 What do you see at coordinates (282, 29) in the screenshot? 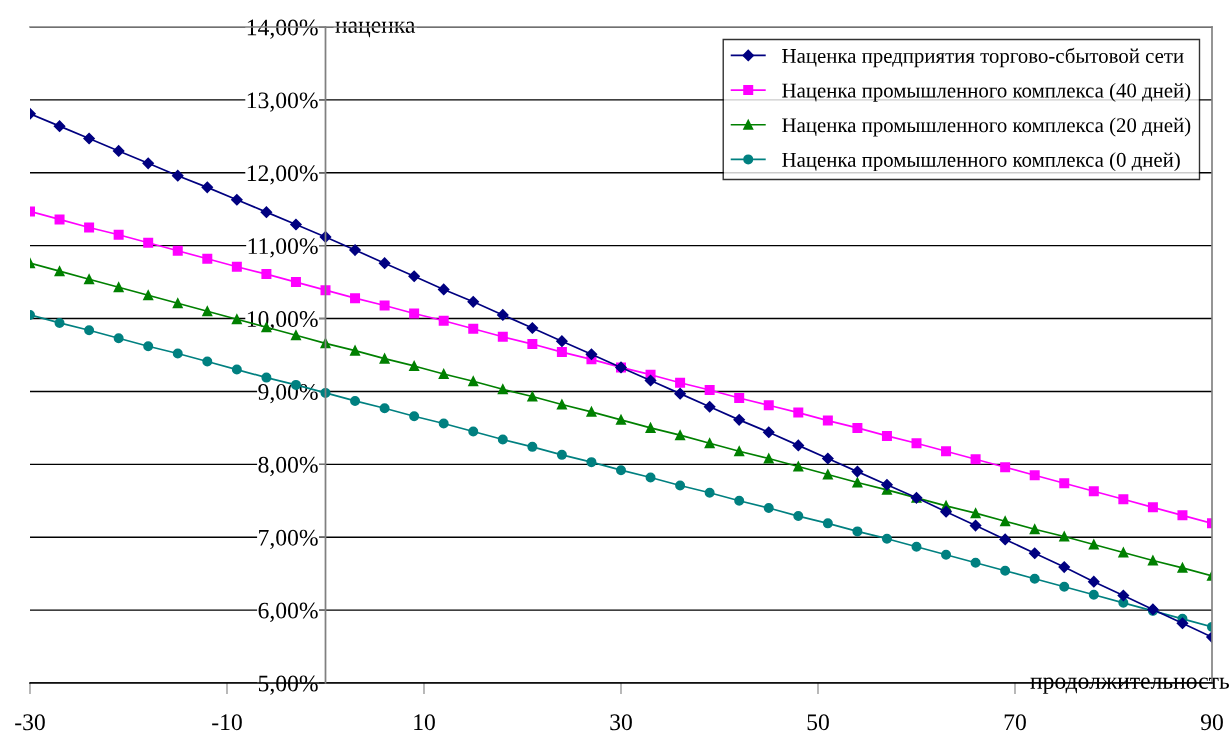
I see `y-tick-label: 14,00%` at bounding box center [282, 29].